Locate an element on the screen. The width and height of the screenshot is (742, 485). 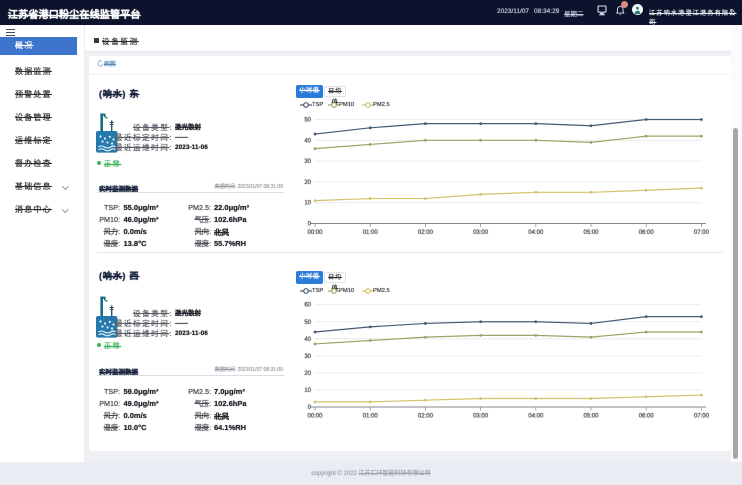
svg-text: 60 is located at coordinates (307, 306).